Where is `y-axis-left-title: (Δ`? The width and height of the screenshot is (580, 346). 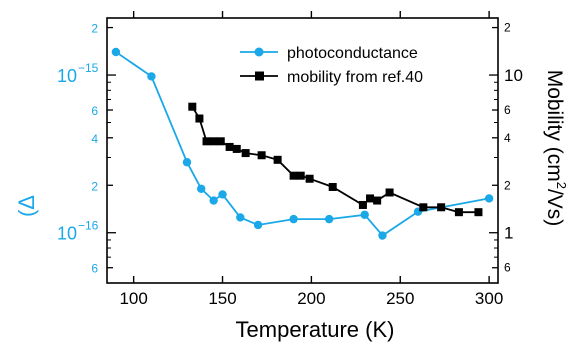
y-axis-left-title: (Δ is located at coordinates (26, 206).